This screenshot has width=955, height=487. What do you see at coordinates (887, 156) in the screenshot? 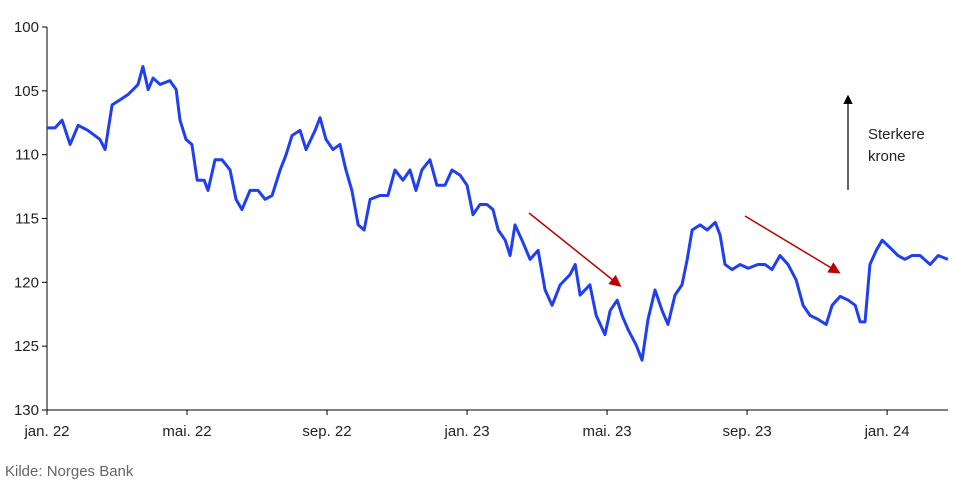
I see `annotation: krone` at bounding box center [887, 156].